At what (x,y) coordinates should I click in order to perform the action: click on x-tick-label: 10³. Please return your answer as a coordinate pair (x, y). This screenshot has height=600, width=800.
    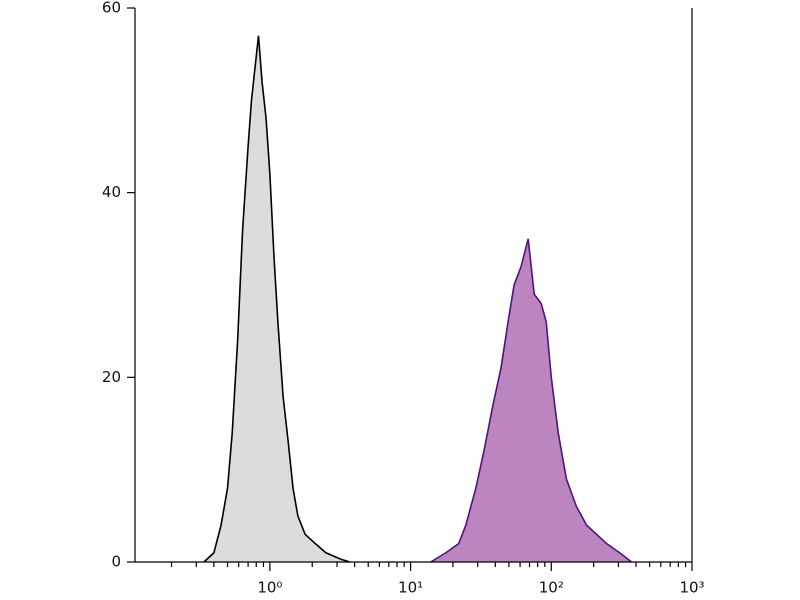
    Looking at the image, I should click on (691, 588).